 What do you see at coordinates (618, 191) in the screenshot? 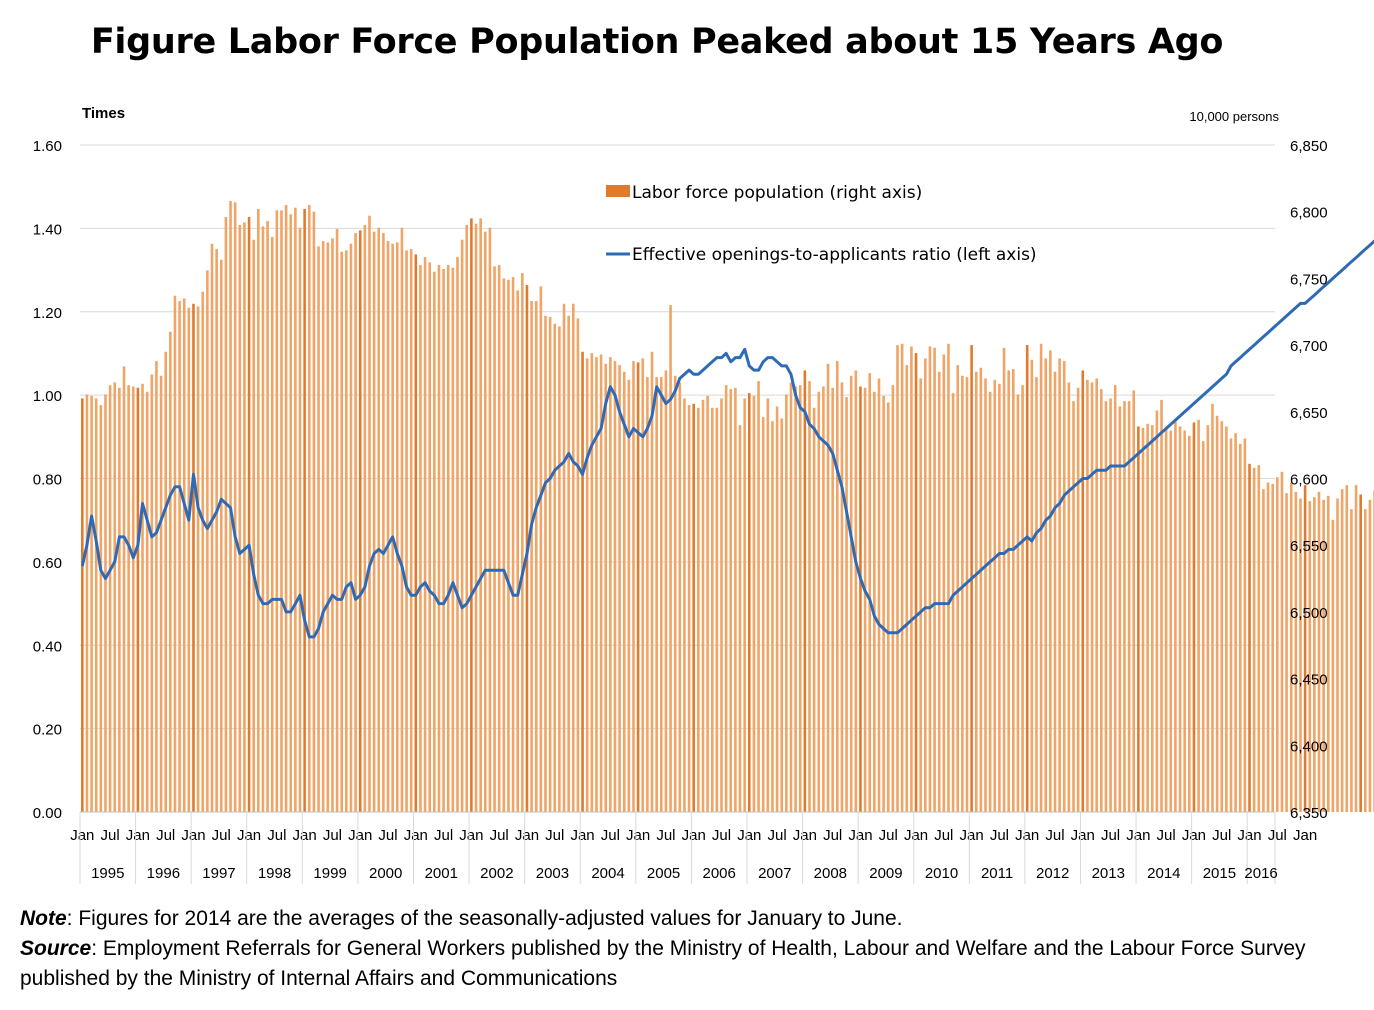
I see `legend-bar-swatch` at bounding box center [618, 191].